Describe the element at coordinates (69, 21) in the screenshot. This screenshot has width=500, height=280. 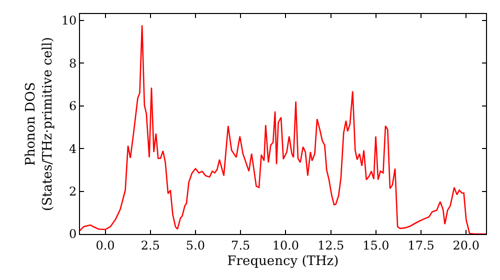
I see `y-tick-label: 10` at that location.